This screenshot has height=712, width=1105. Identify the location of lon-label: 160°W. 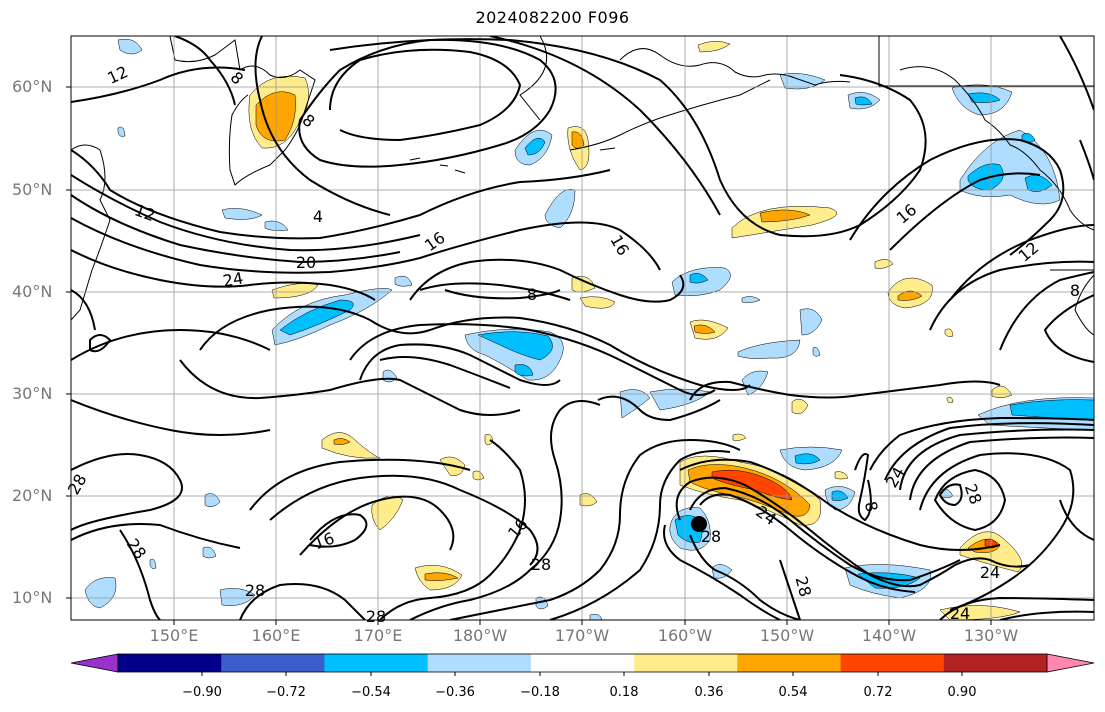
(685, 635).